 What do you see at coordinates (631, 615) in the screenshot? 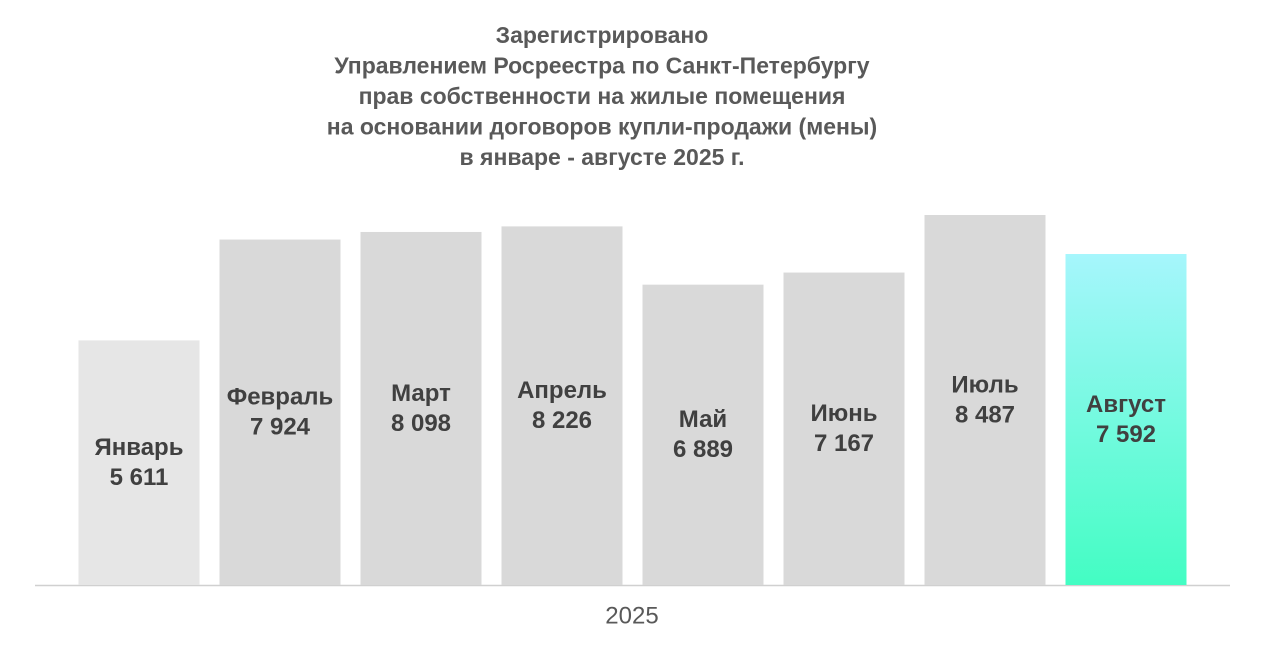
I see `x-axis-label: 2025` at bounding box center [631, 615].